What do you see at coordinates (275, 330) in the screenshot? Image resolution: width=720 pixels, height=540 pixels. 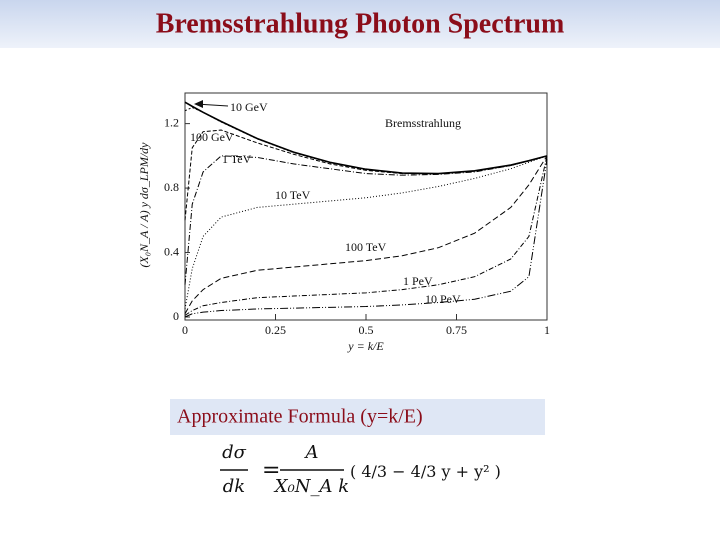 I see `x-tick-label: 0.25` at bounding box center [275, 330].